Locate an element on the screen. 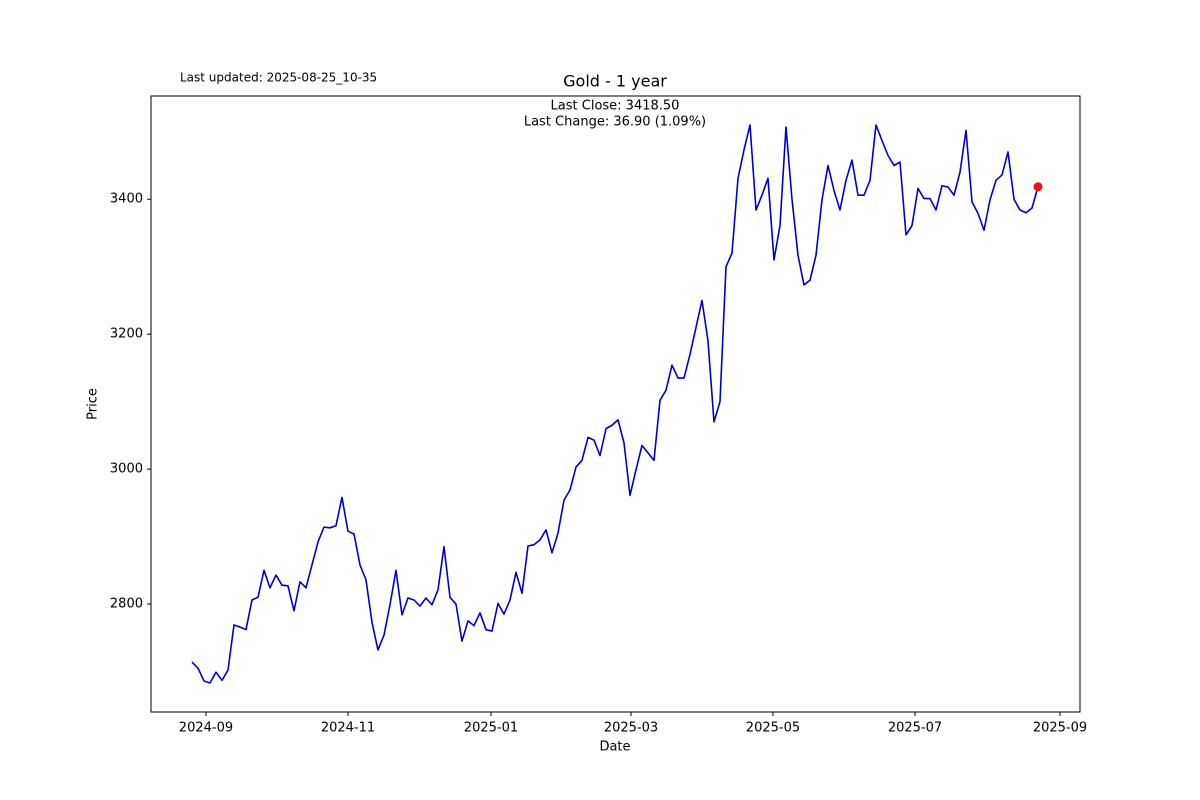 Image resolution: width=1200 pixels, height=800 pixels. x-tick-label: 2025-05 is located at coordinates (773, 728).